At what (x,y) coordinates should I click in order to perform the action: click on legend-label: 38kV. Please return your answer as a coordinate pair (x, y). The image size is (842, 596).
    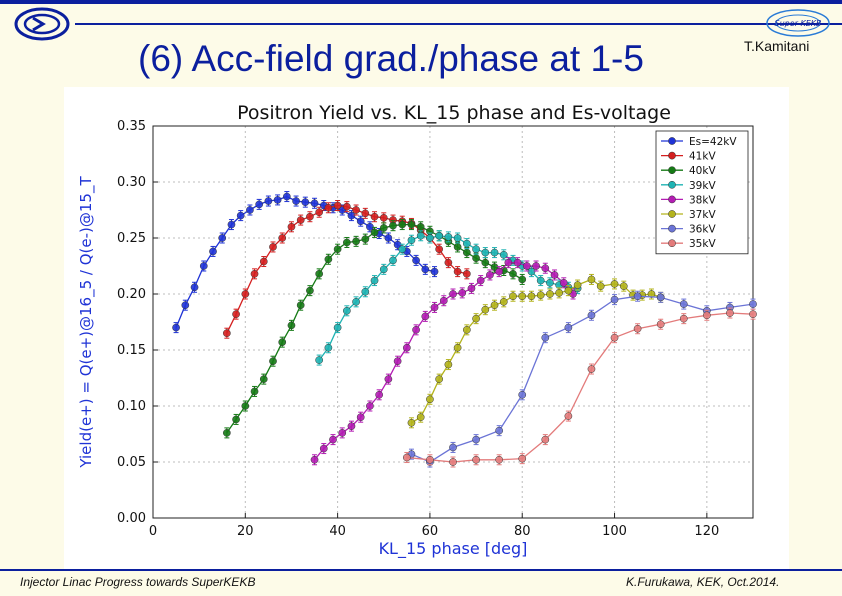
    Looking at the image, I should click on (702, 200).